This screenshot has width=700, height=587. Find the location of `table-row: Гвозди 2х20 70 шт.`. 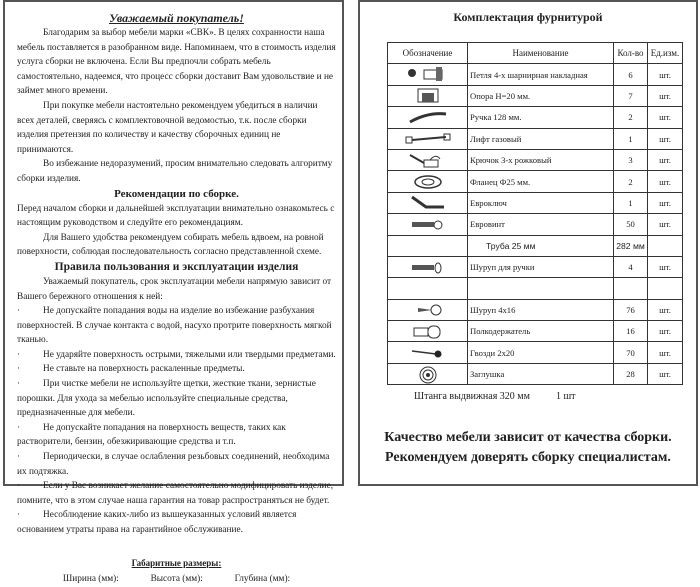

table-row: Гвозди 2х20 70 шт. is located at coordinates (535, 352).